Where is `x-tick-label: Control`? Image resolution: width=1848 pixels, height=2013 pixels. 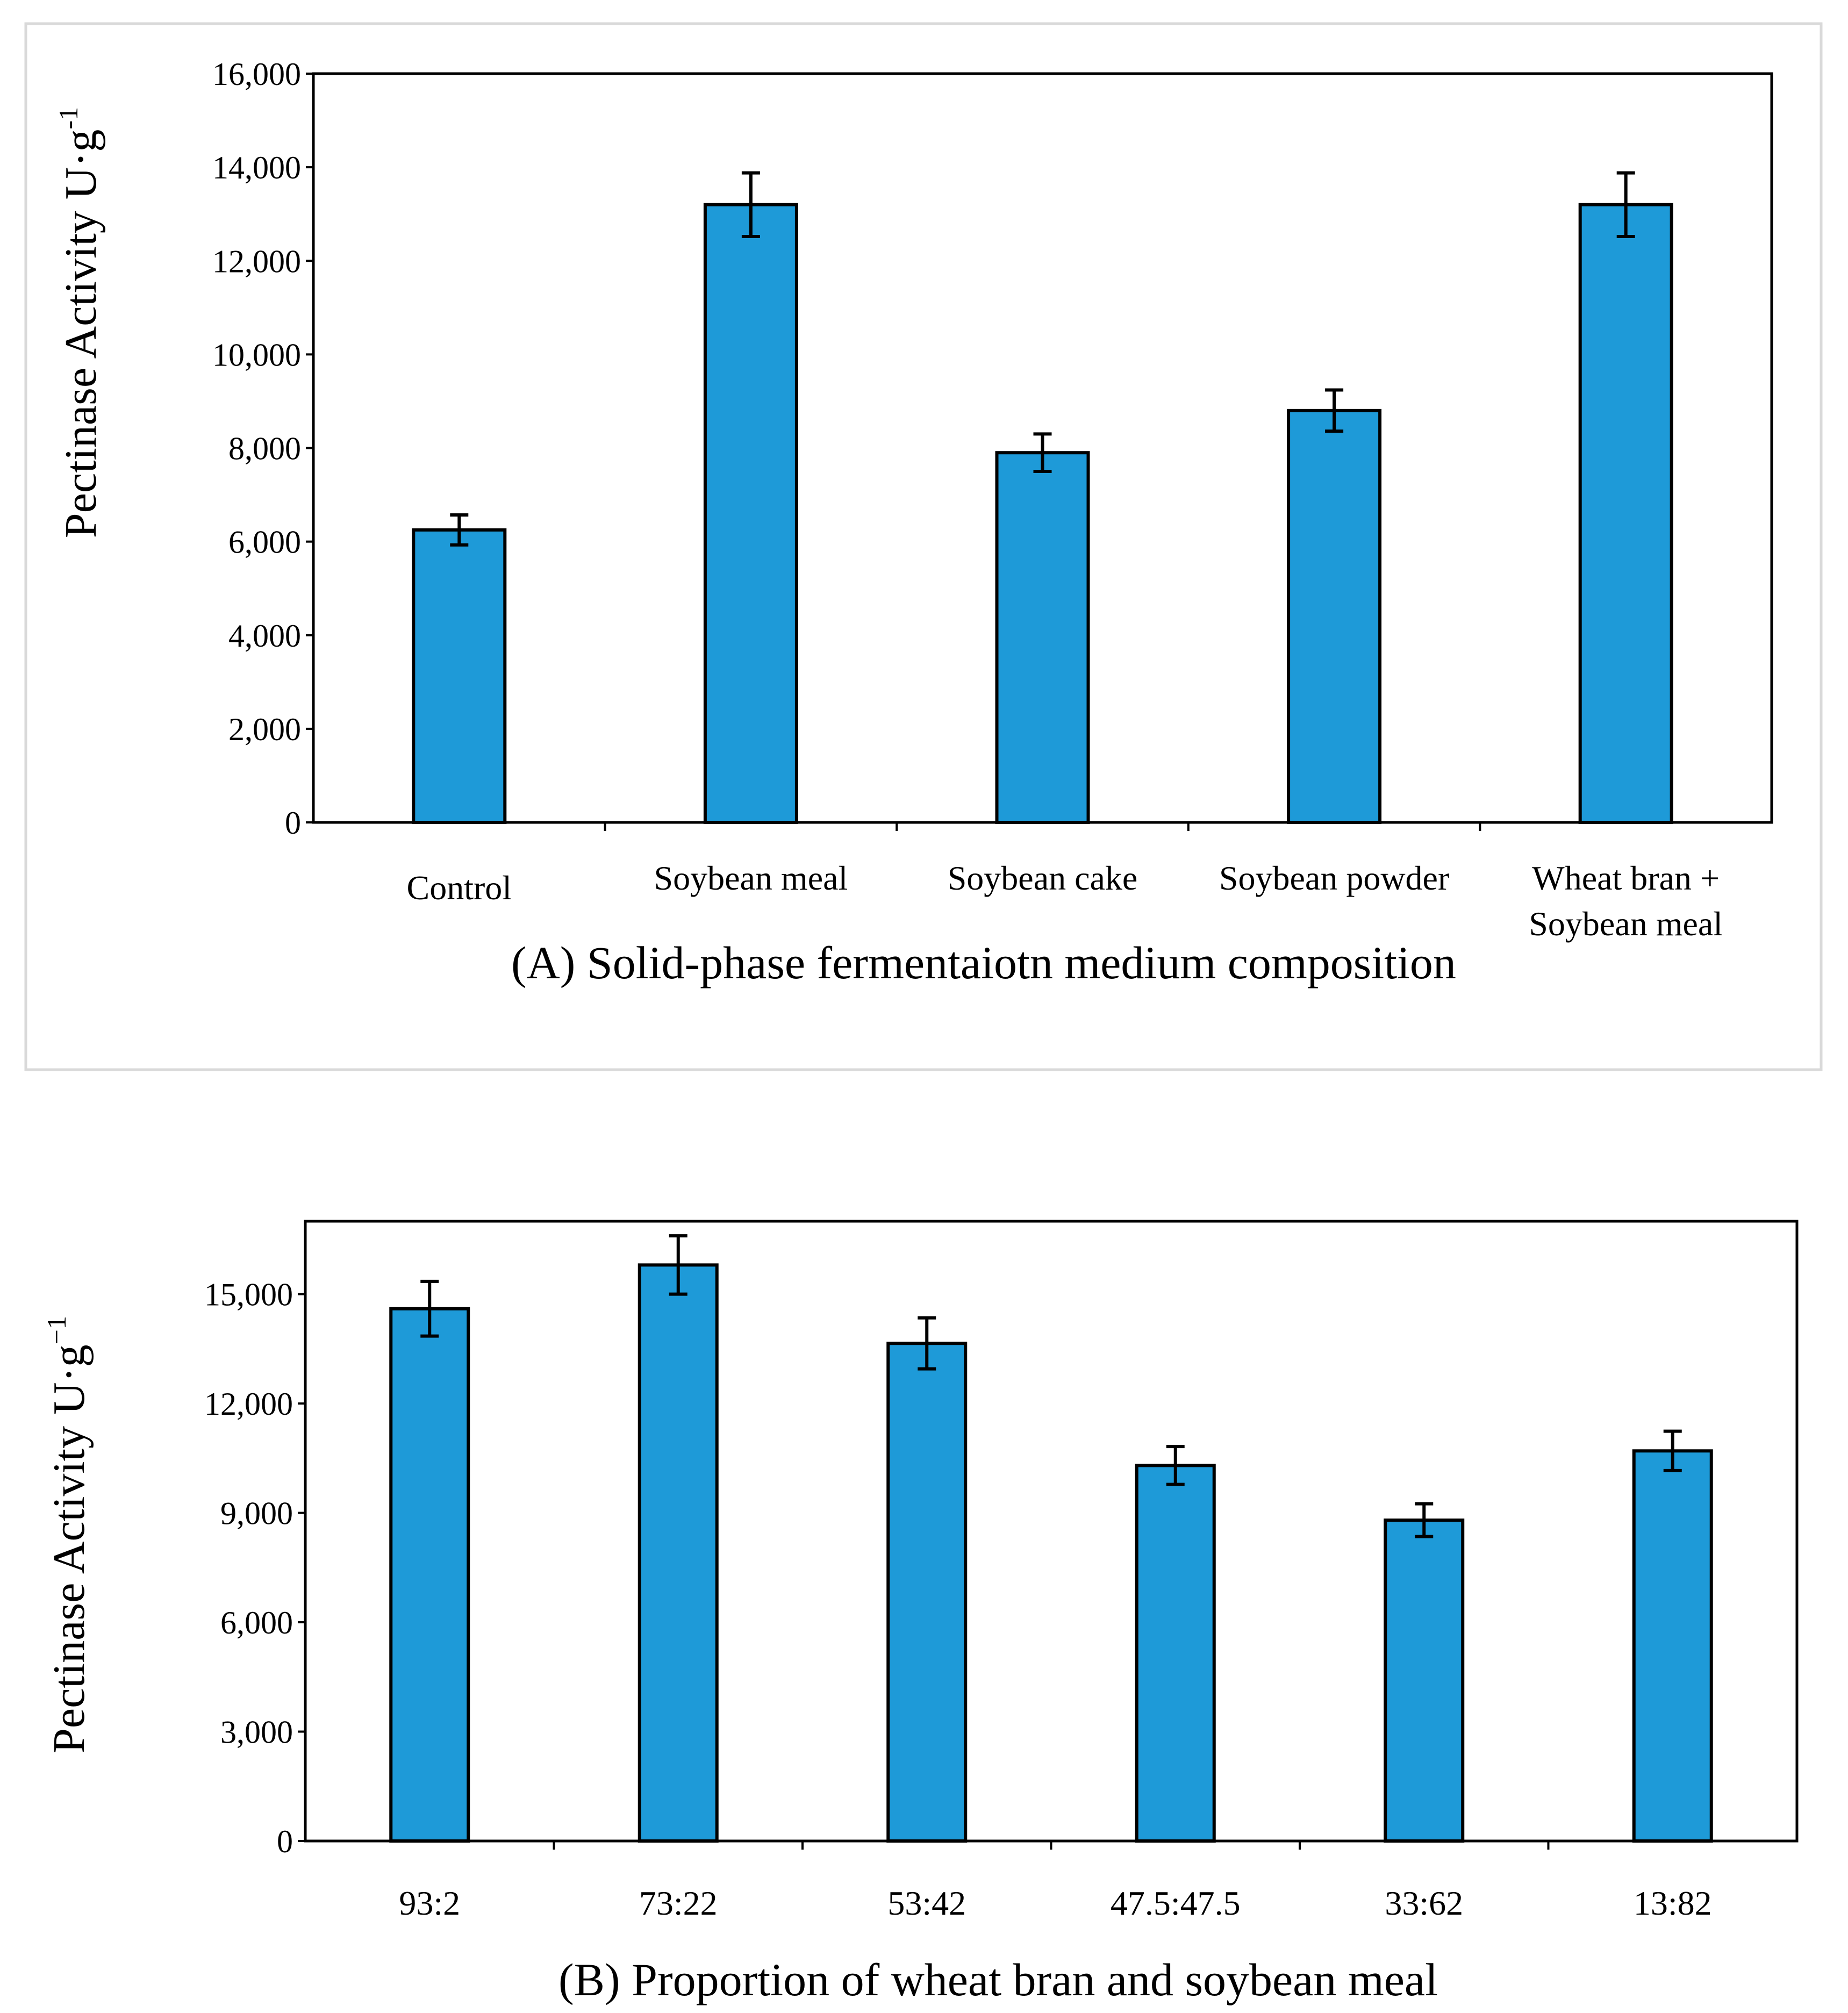 x-tick-label: Control is located at coordinates (459, 888).